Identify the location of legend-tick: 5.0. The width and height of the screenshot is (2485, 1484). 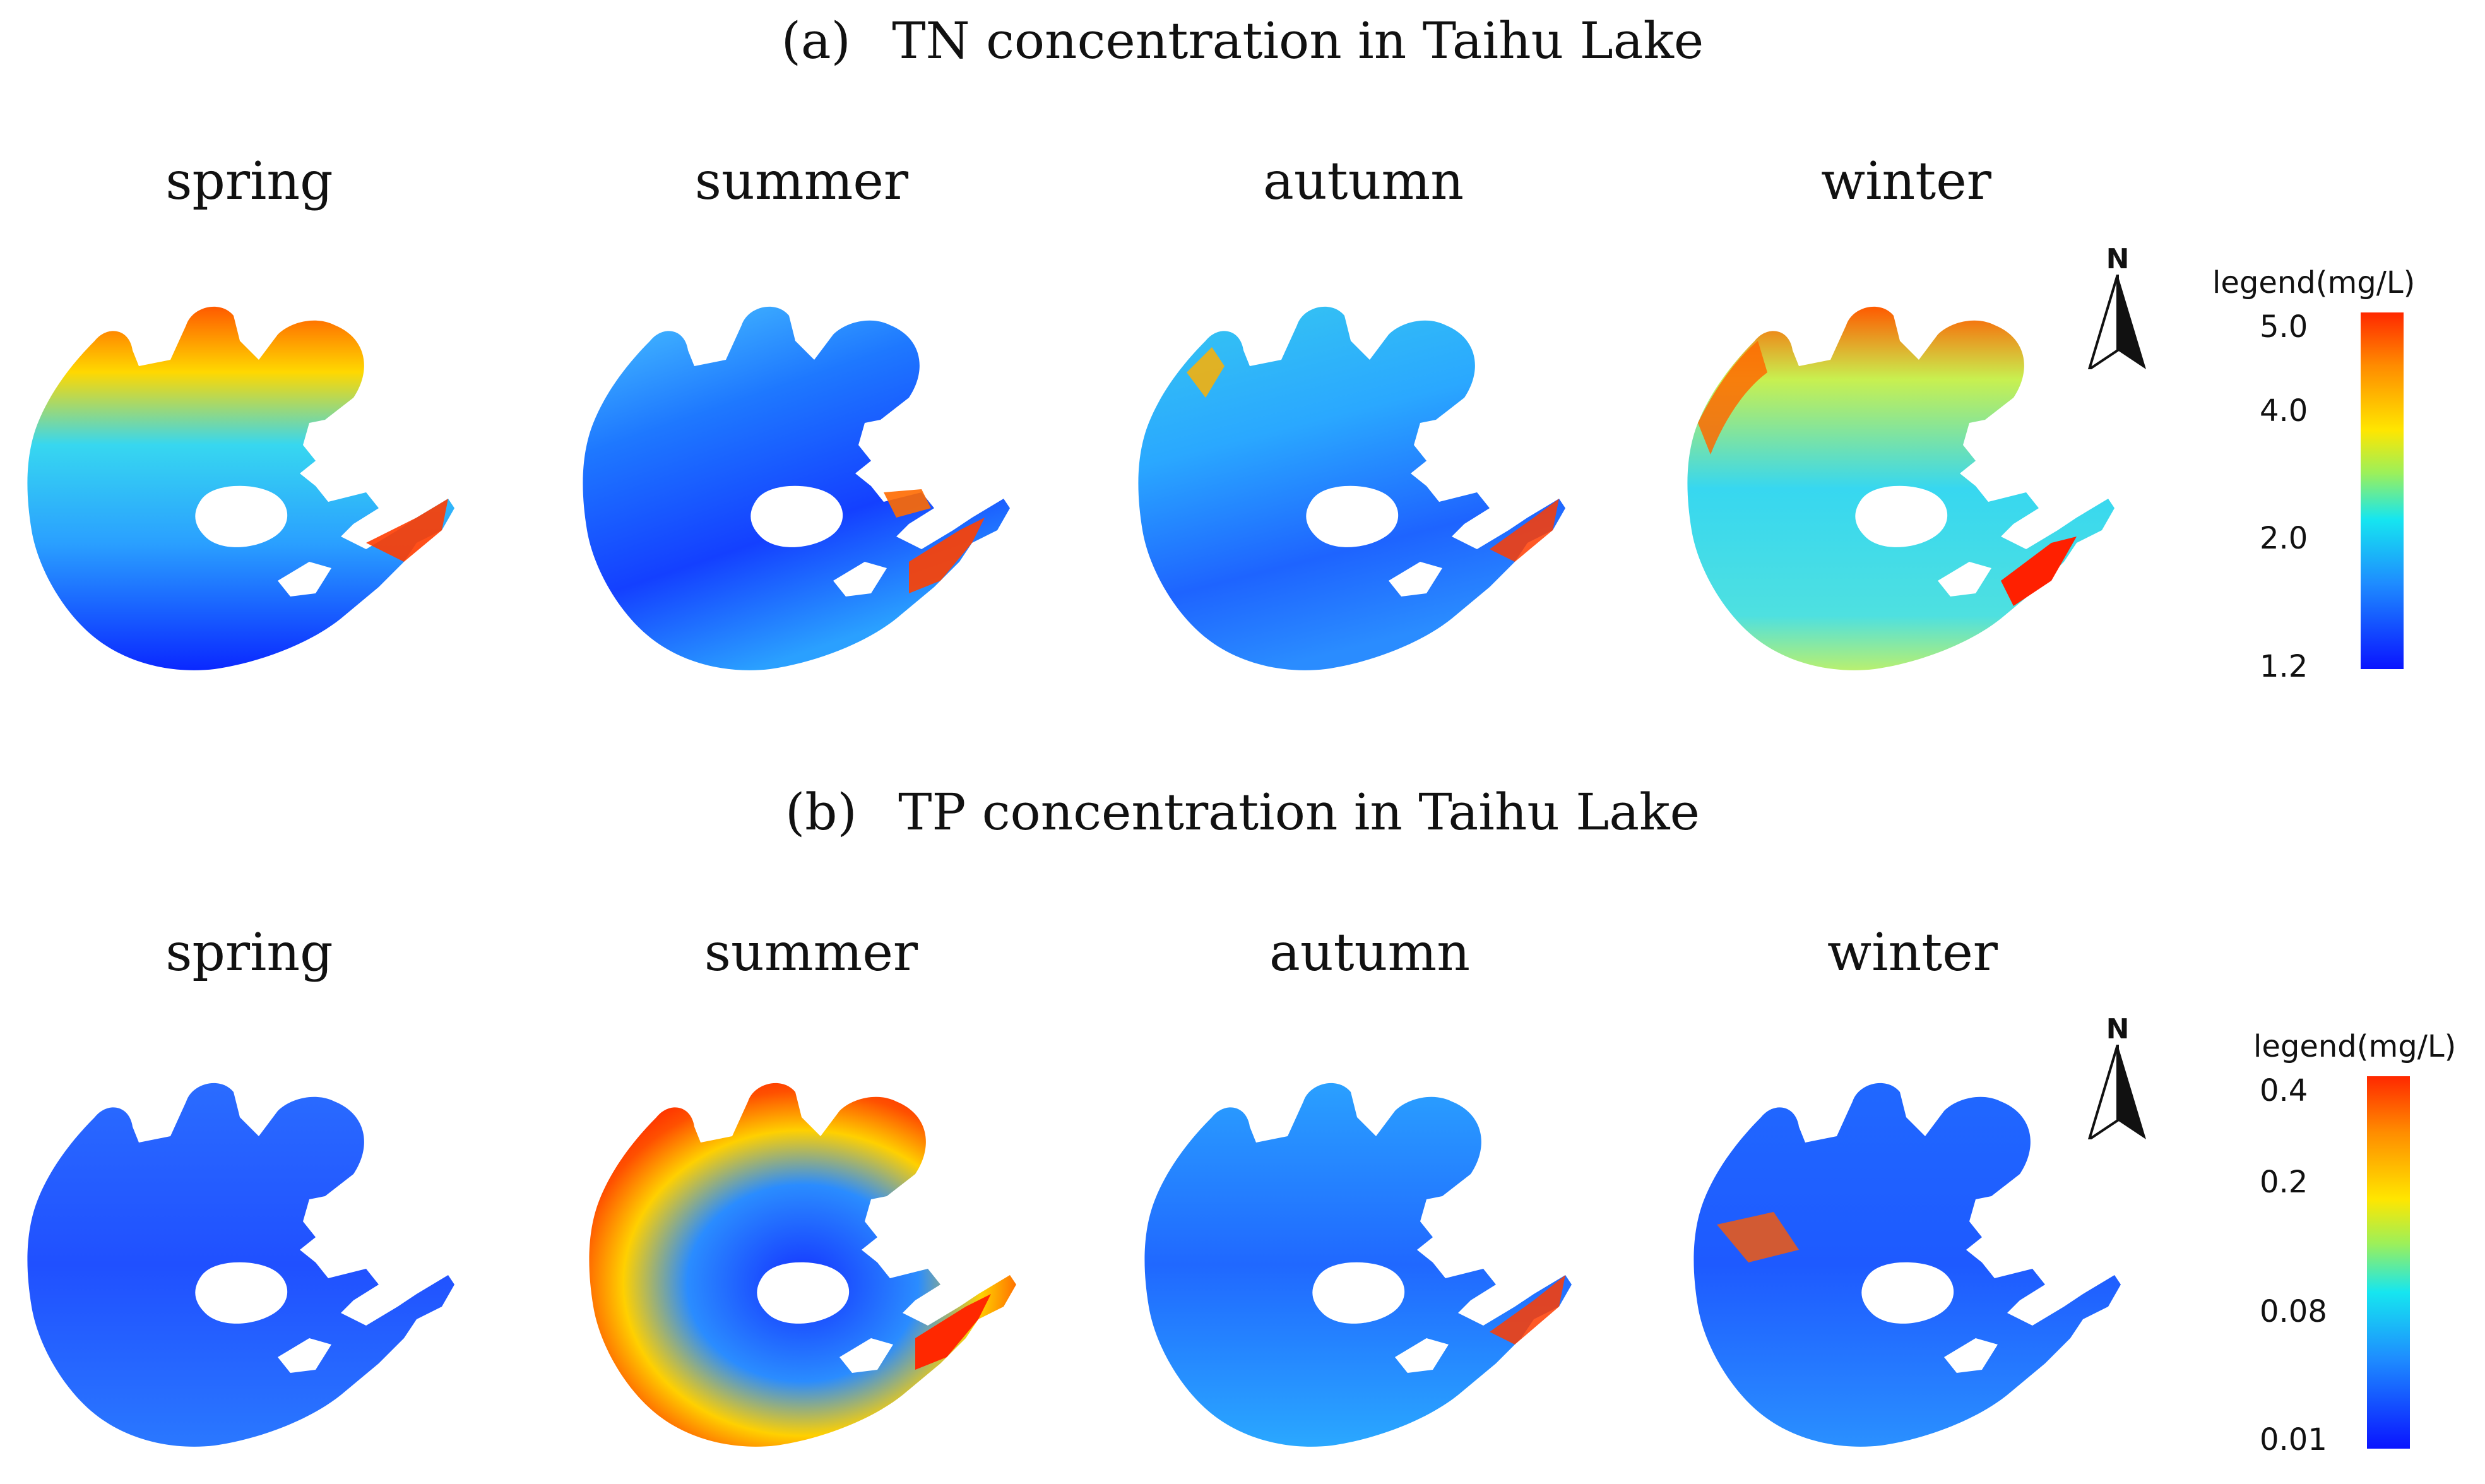
(2284, 327).